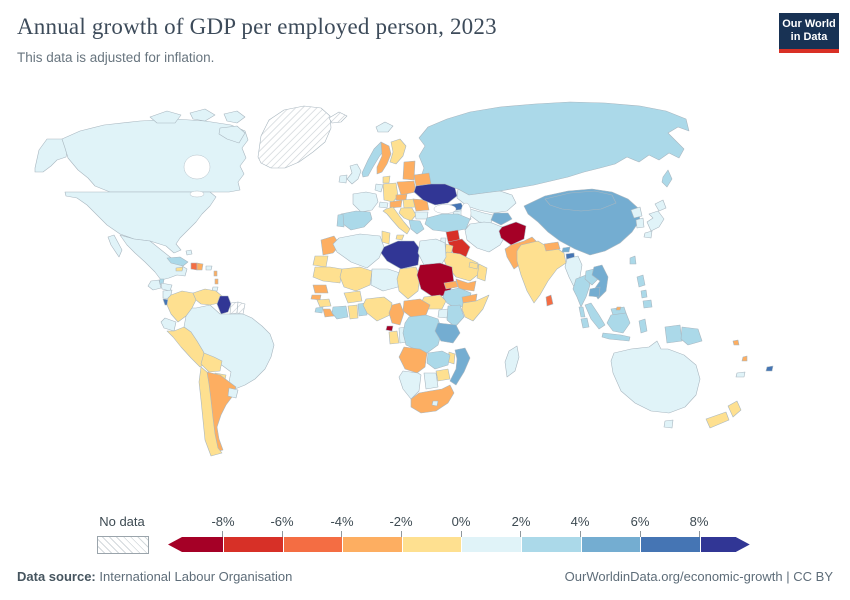  I want to click on legend-no-data-swatch, so click(123, 545).